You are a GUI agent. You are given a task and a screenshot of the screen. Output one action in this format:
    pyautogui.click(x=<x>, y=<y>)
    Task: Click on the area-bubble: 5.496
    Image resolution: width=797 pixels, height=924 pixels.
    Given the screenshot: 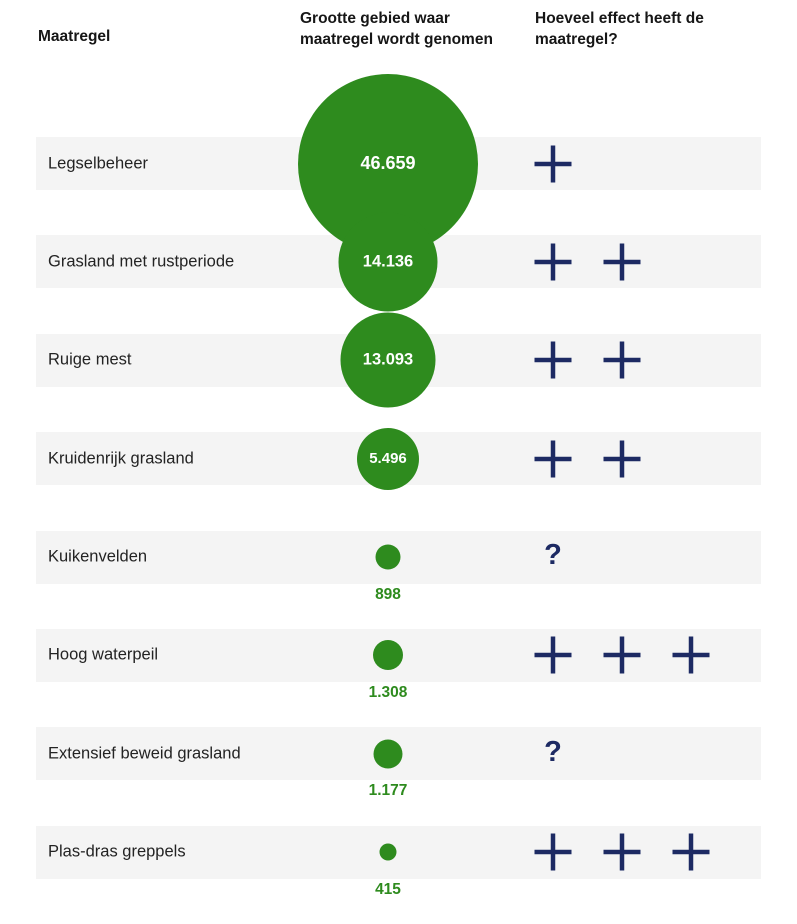 What is the action you would take?
    pyautogui.click(x=388, y=458)
    